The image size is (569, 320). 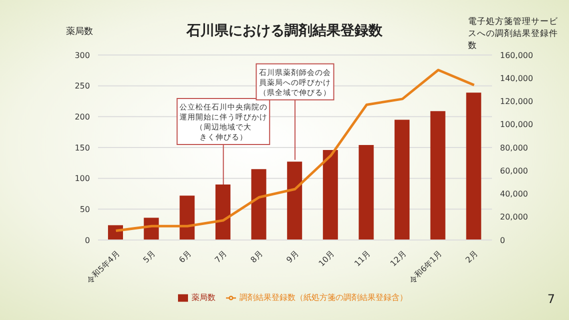 I want to click on x-tick-label: 11月, so click(x=362, y=258).